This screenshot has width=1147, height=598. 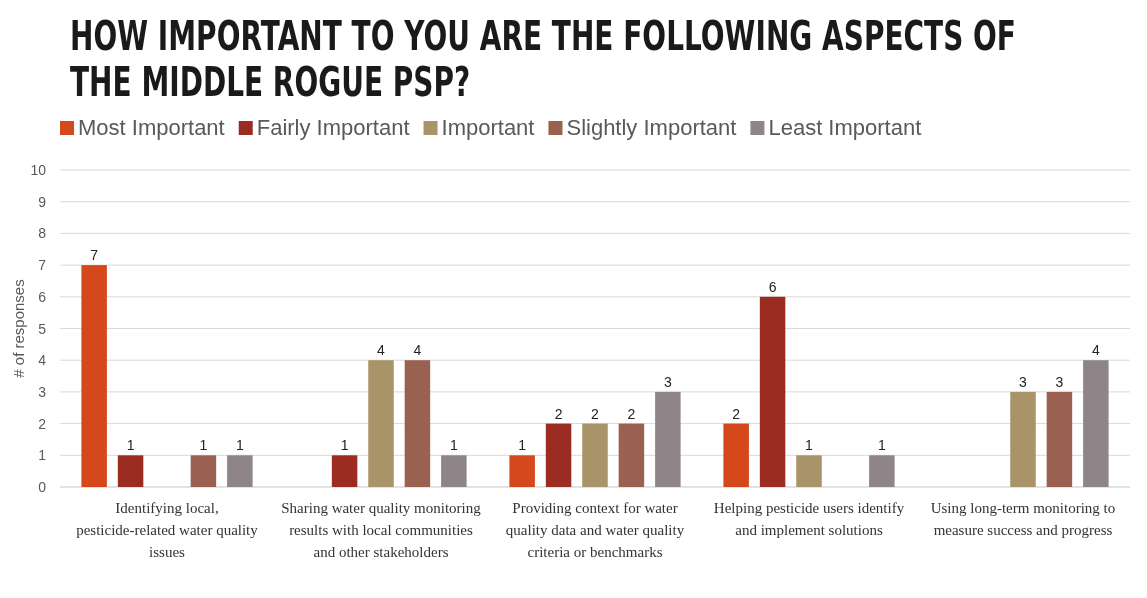 I want to click on y-tick-label: 3, so click(x=42, y=391).